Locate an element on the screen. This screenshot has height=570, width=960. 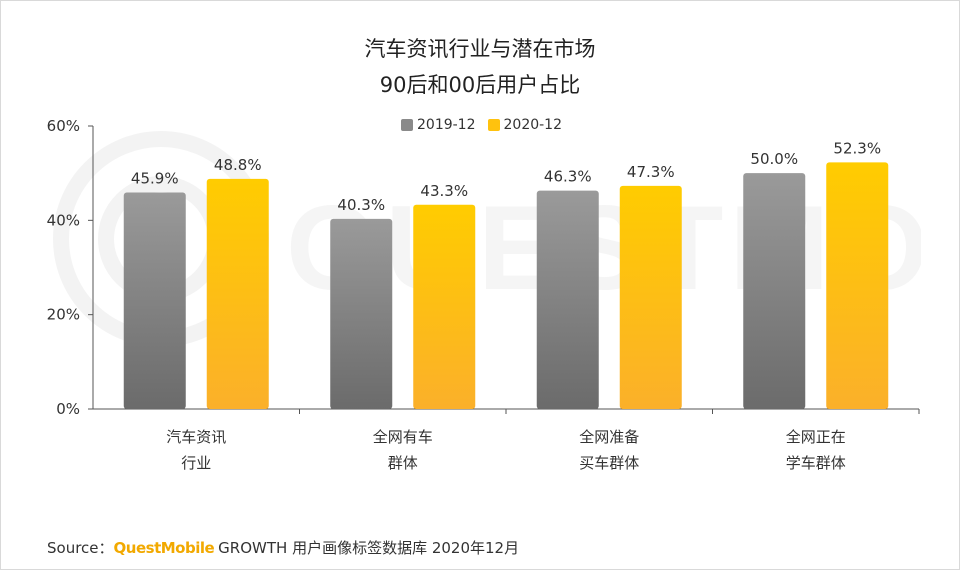
x-category-label: 全网有车 is located at coordinates (403, 437).